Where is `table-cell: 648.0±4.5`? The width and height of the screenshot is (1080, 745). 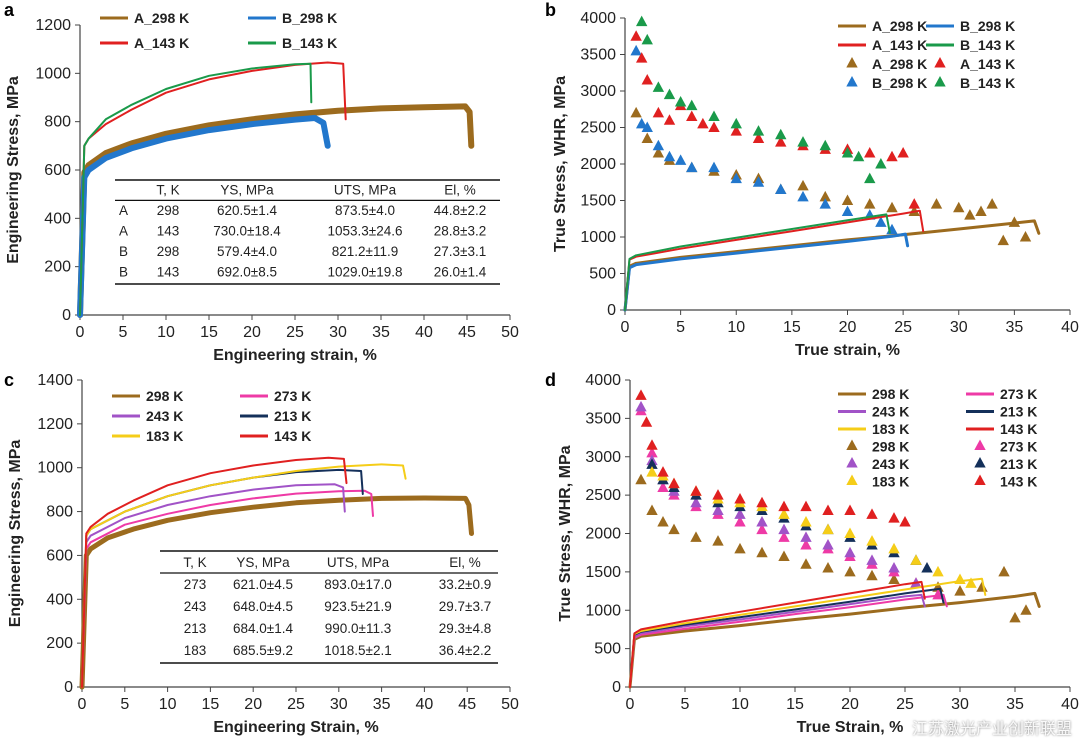
table-cell: 648.0±4.5 is located at coordinates (263, 606).